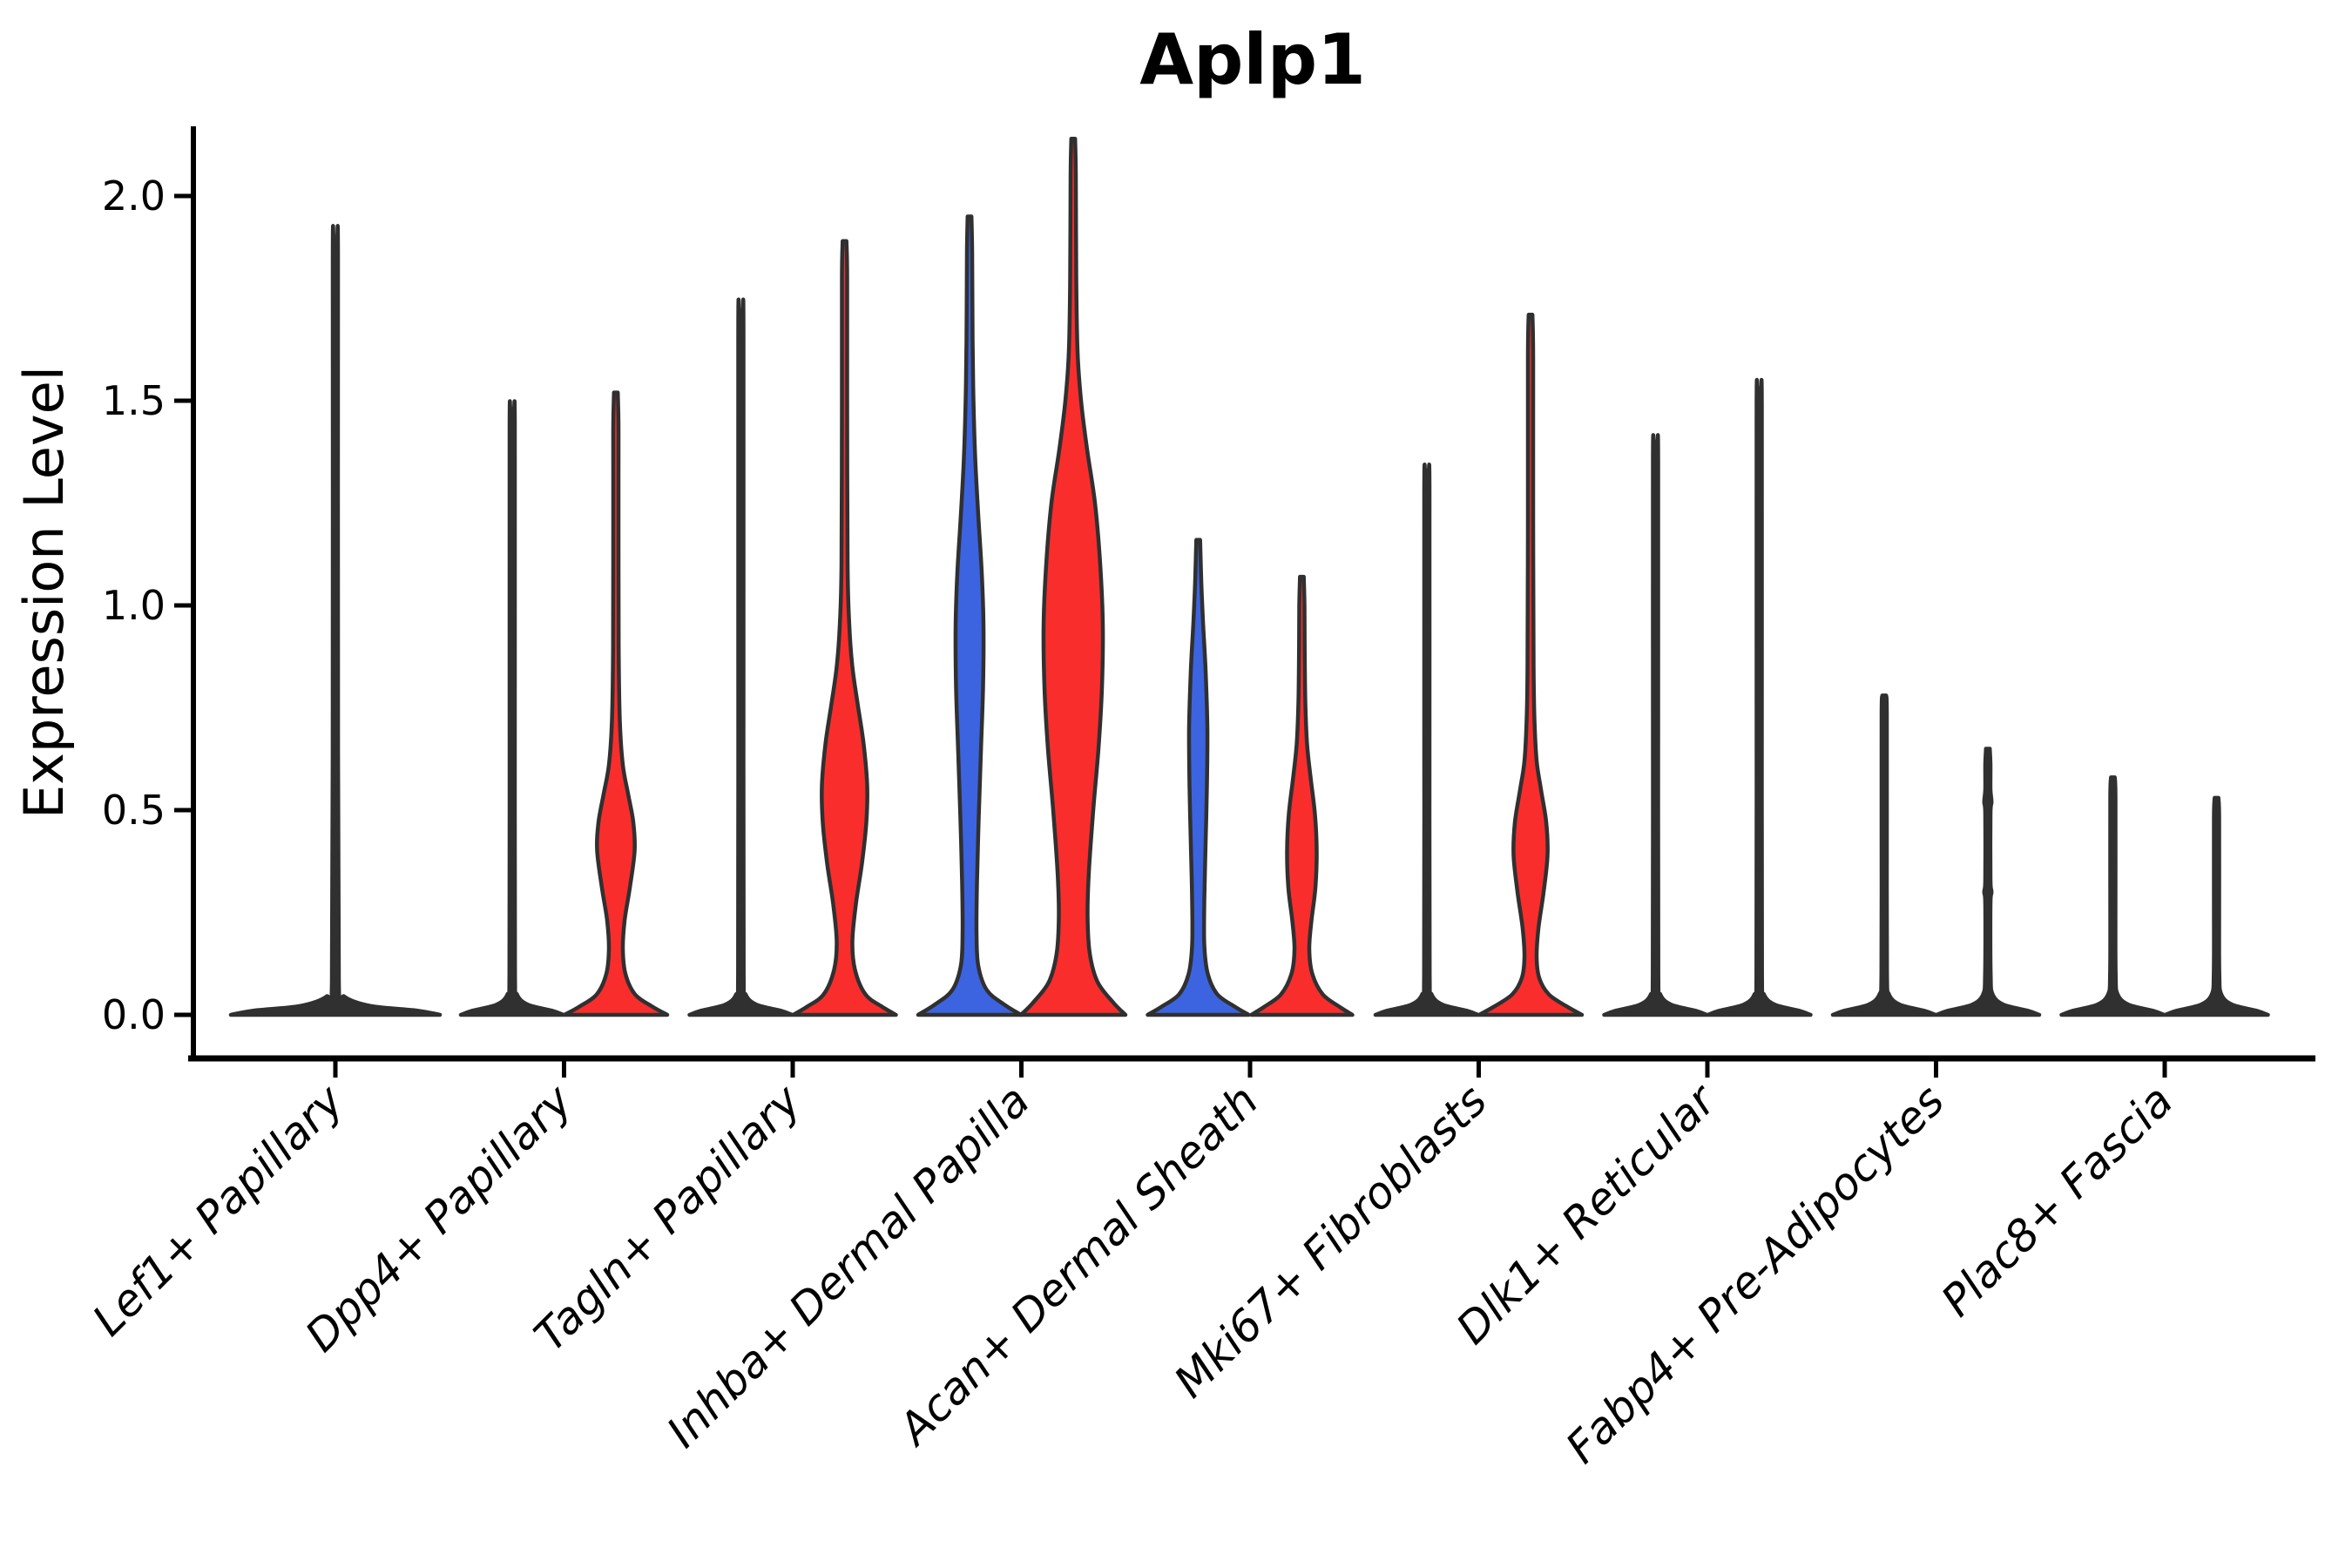 Image resolution: width=2352 pixels, height=1568 pixels. I want to click on violin-plac8-left, so click(2112, 896).